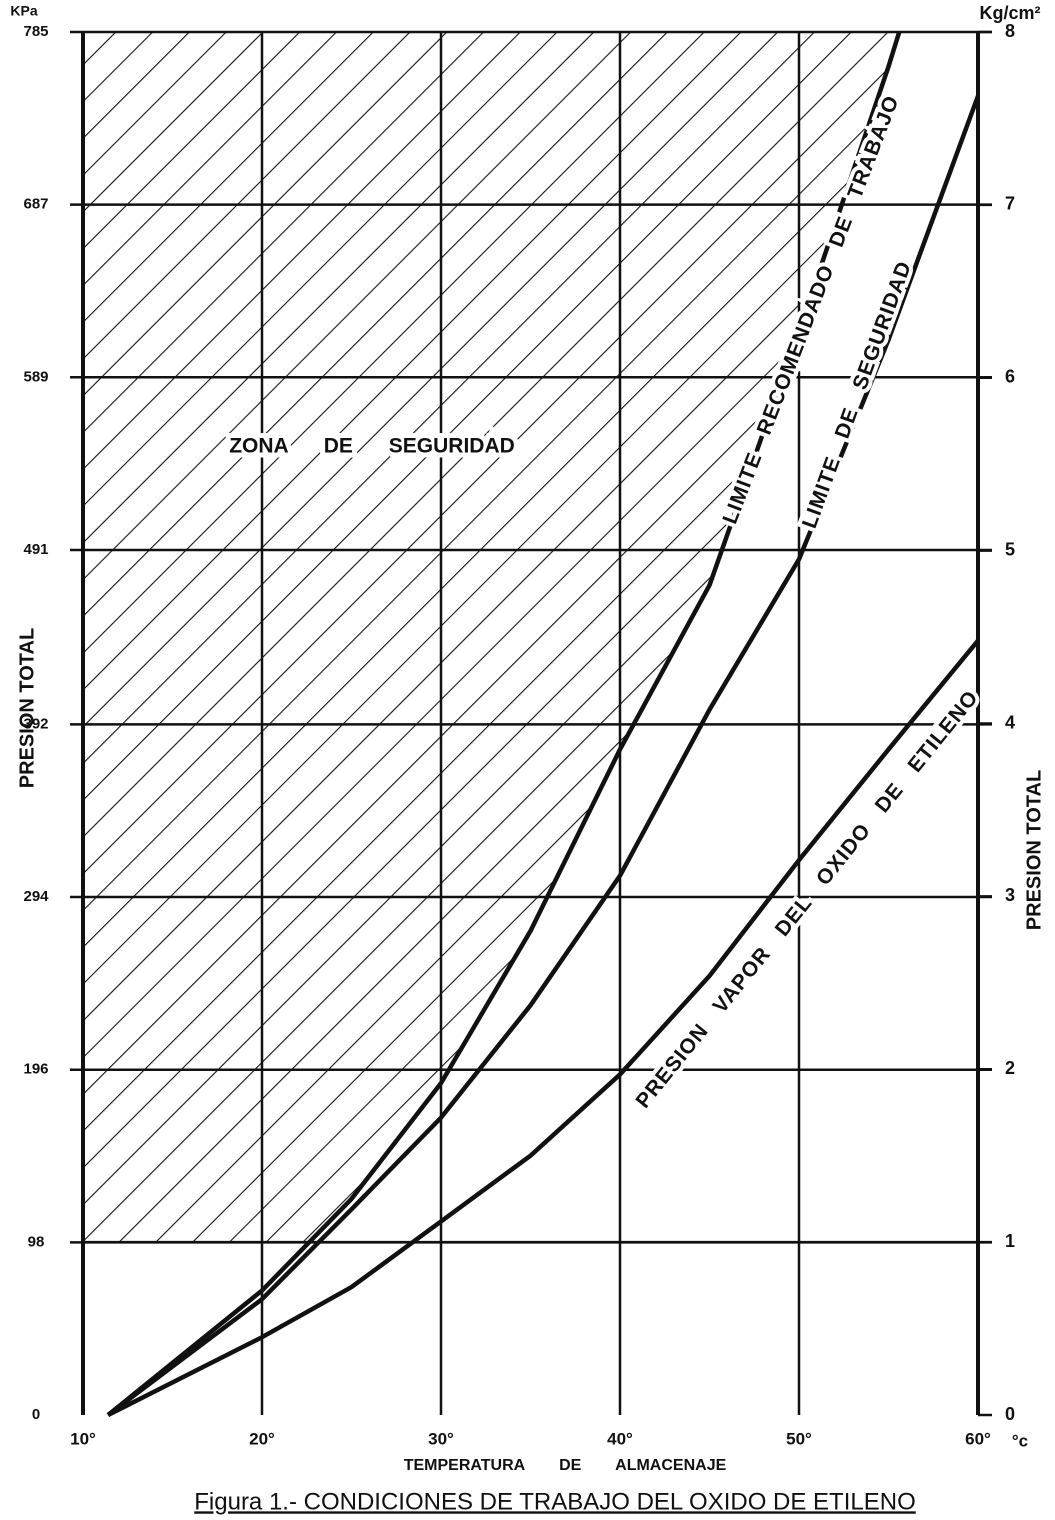  I want to click on x-tick-label: 20°, so click(262, 1438).